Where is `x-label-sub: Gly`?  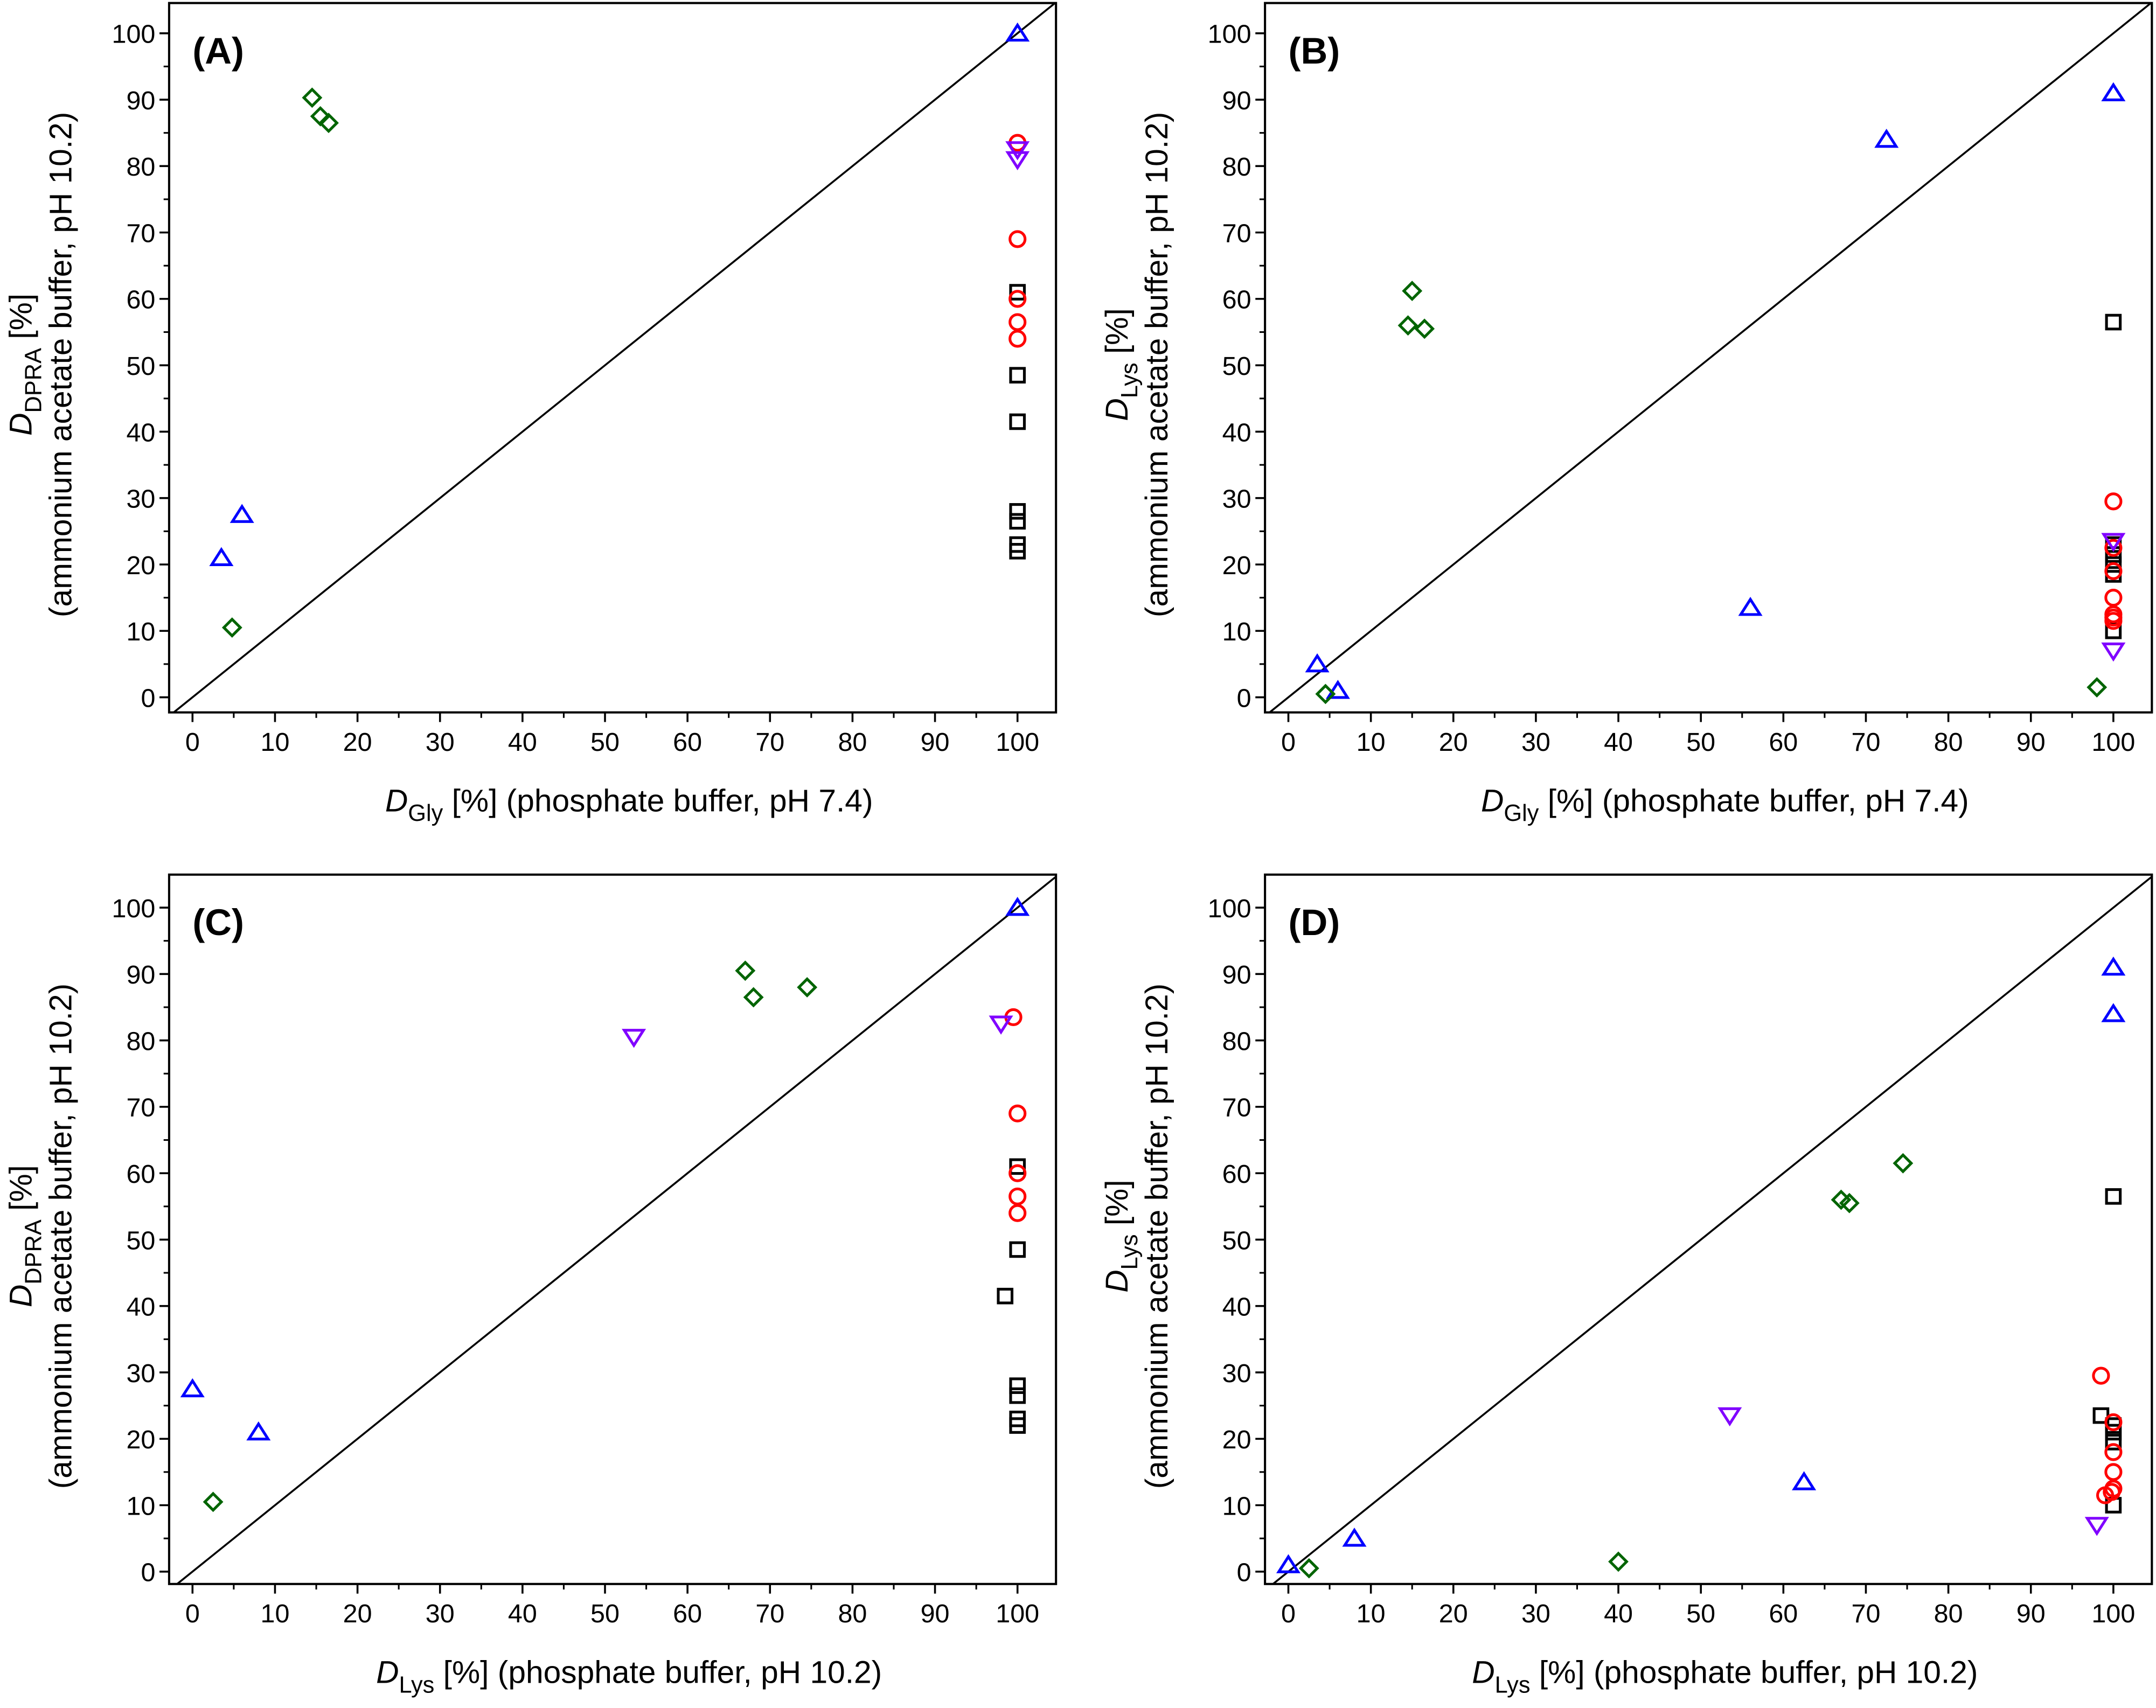 x-label-sub: Gly is located at coordinates (1522, 813).